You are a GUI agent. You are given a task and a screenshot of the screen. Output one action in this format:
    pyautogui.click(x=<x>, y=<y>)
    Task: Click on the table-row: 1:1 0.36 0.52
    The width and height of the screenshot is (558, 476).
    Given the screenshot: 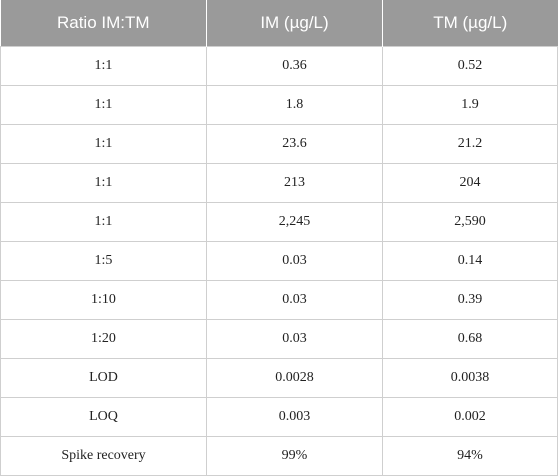 What is the action you would take?
    pyautogui.click(x=279, y=66)
    